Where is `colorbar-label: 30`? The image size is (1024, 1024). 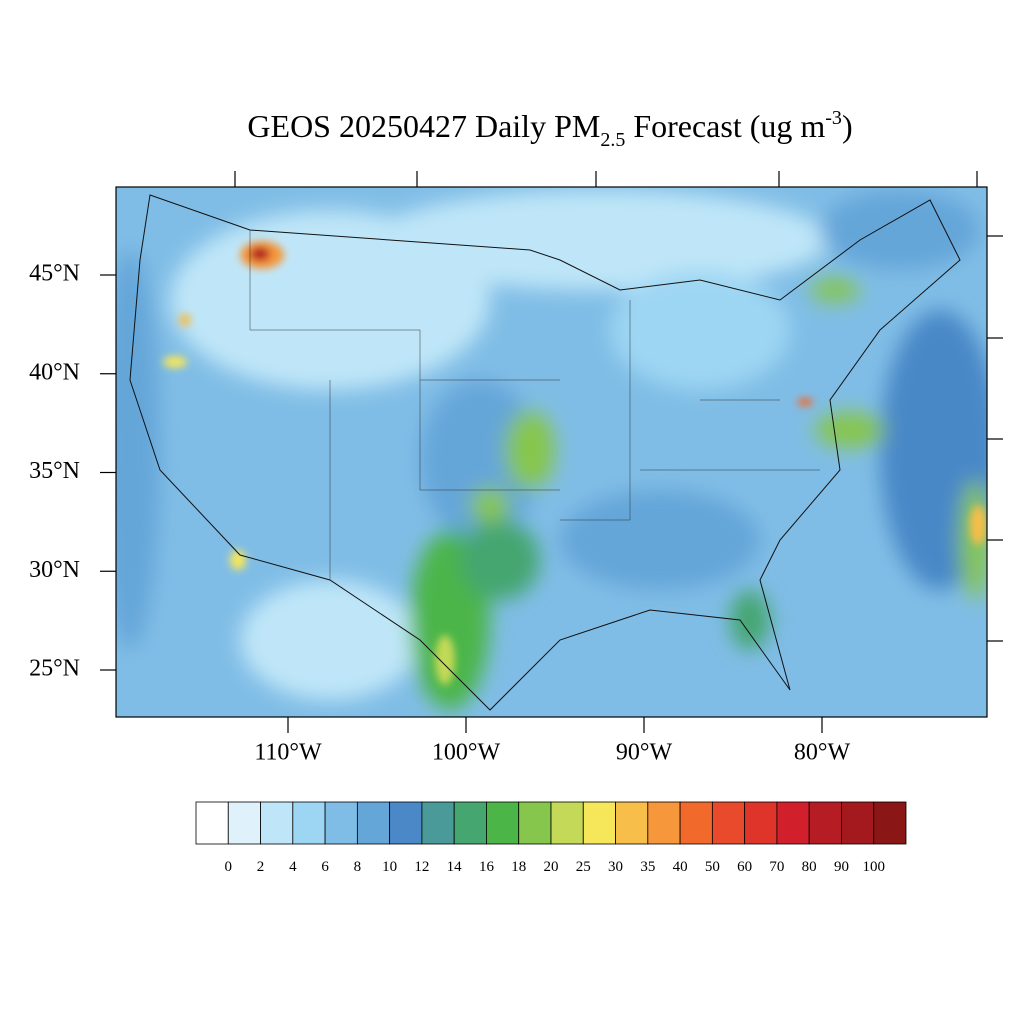 colorbar-label: 30 is located at coordinates (615, 867).